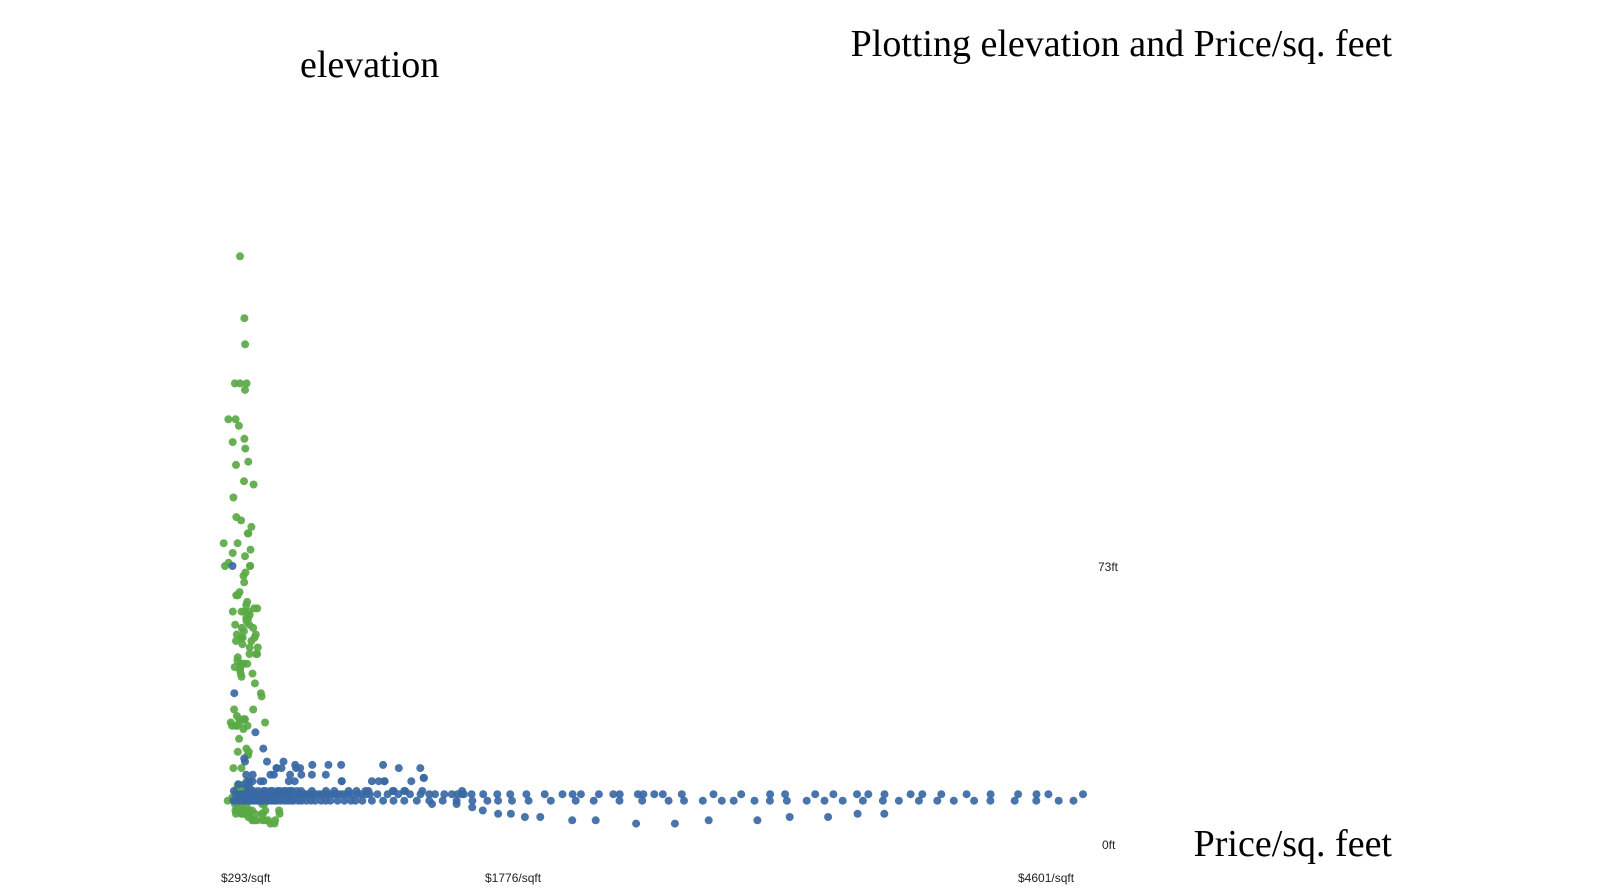  Describe the element at coordinates (1046, 878) in the screenshot. I see `x-tick-label-max: $4601/sqft` at that location.